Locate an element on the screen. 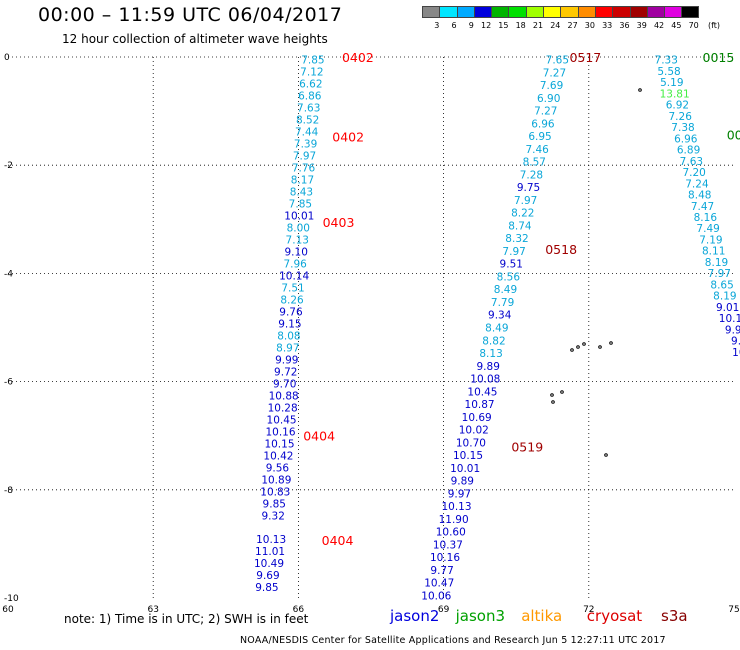 This screenshot has height=650, width=740. wave-height-label: 8.17 is located at coordinates (302, 181).